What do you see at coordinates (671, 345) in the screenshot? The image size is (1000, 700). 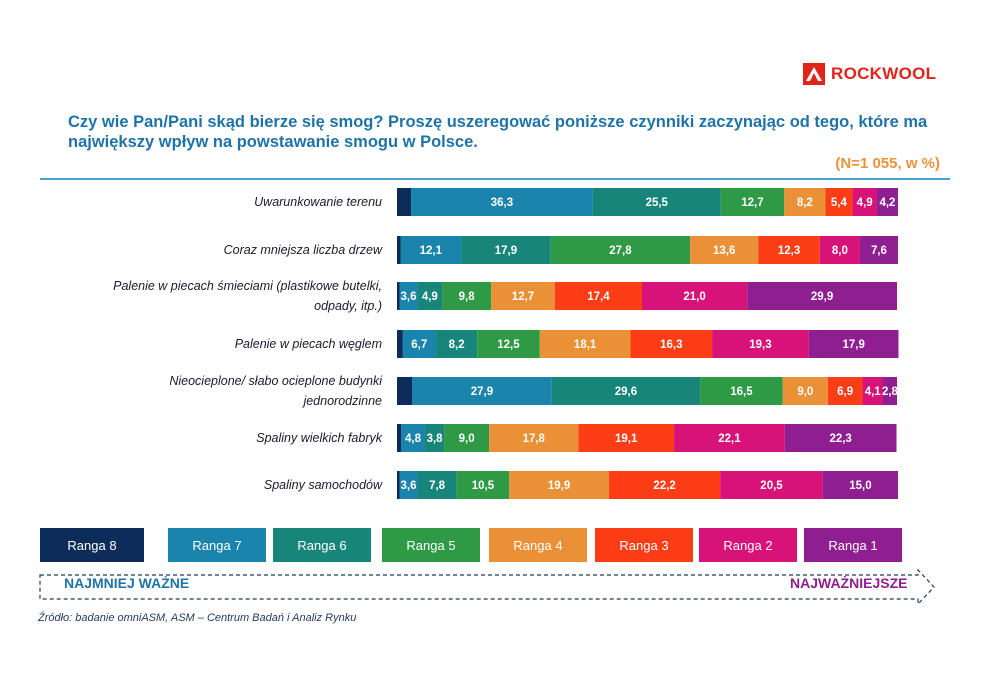 I see `data-label: 16,3` at bounding box center [671, 345].